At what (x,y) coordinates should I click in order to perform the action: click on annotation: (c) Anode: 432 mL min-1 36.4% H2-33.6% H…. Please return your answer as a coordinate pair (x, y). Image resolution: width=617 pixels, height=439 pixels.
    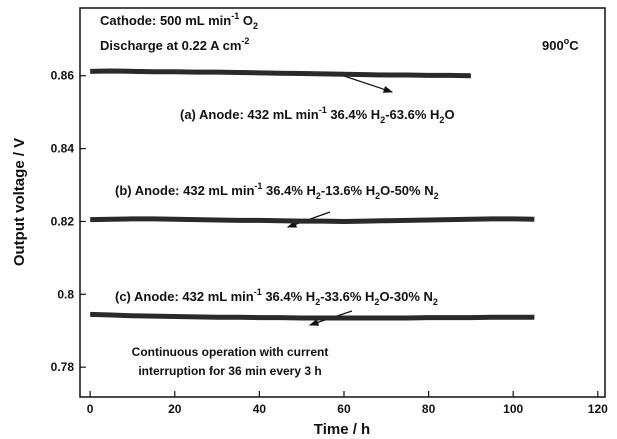
    Looking at the image, I should click on (276, 297).